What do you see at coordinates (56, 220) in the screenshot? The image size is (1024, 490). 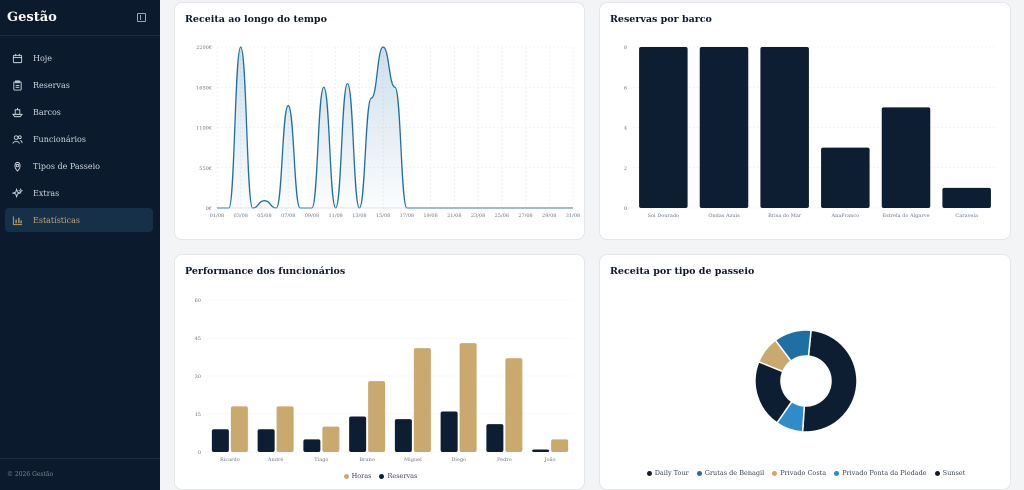 I see `sidebar-item-label: Estatísticas` at bounding box center [56, 220].